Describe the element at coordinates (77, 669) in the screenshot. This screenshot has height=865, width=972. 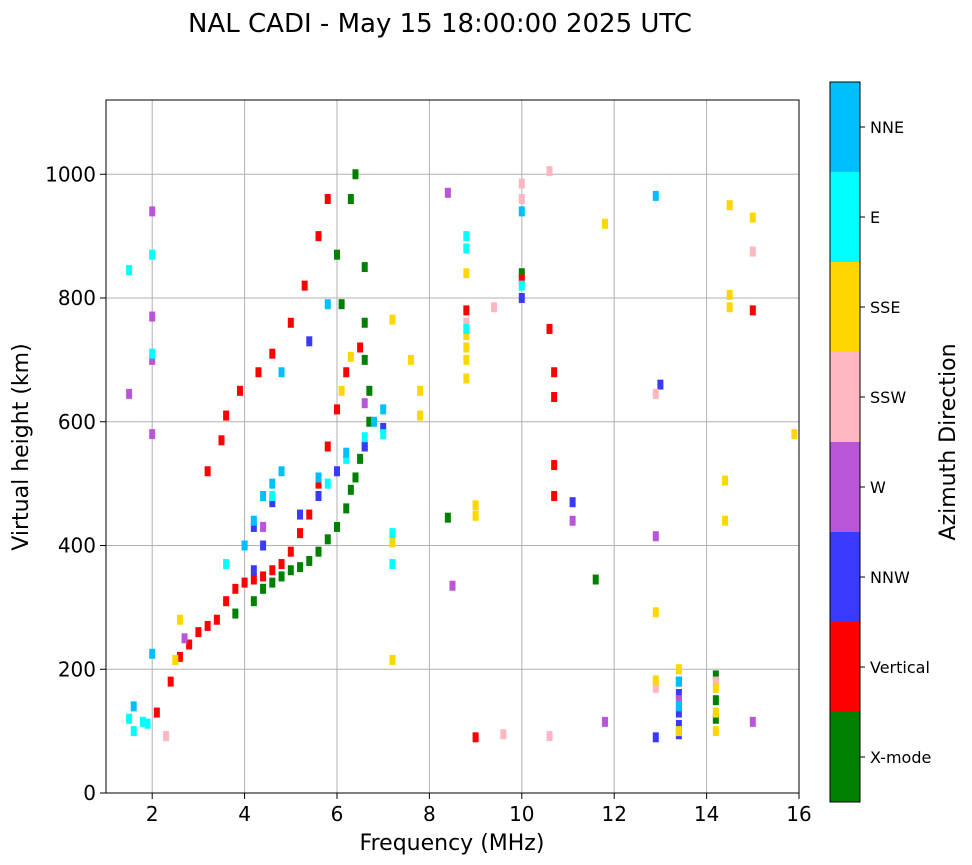
I see `y-tick-label: 200` at that location.